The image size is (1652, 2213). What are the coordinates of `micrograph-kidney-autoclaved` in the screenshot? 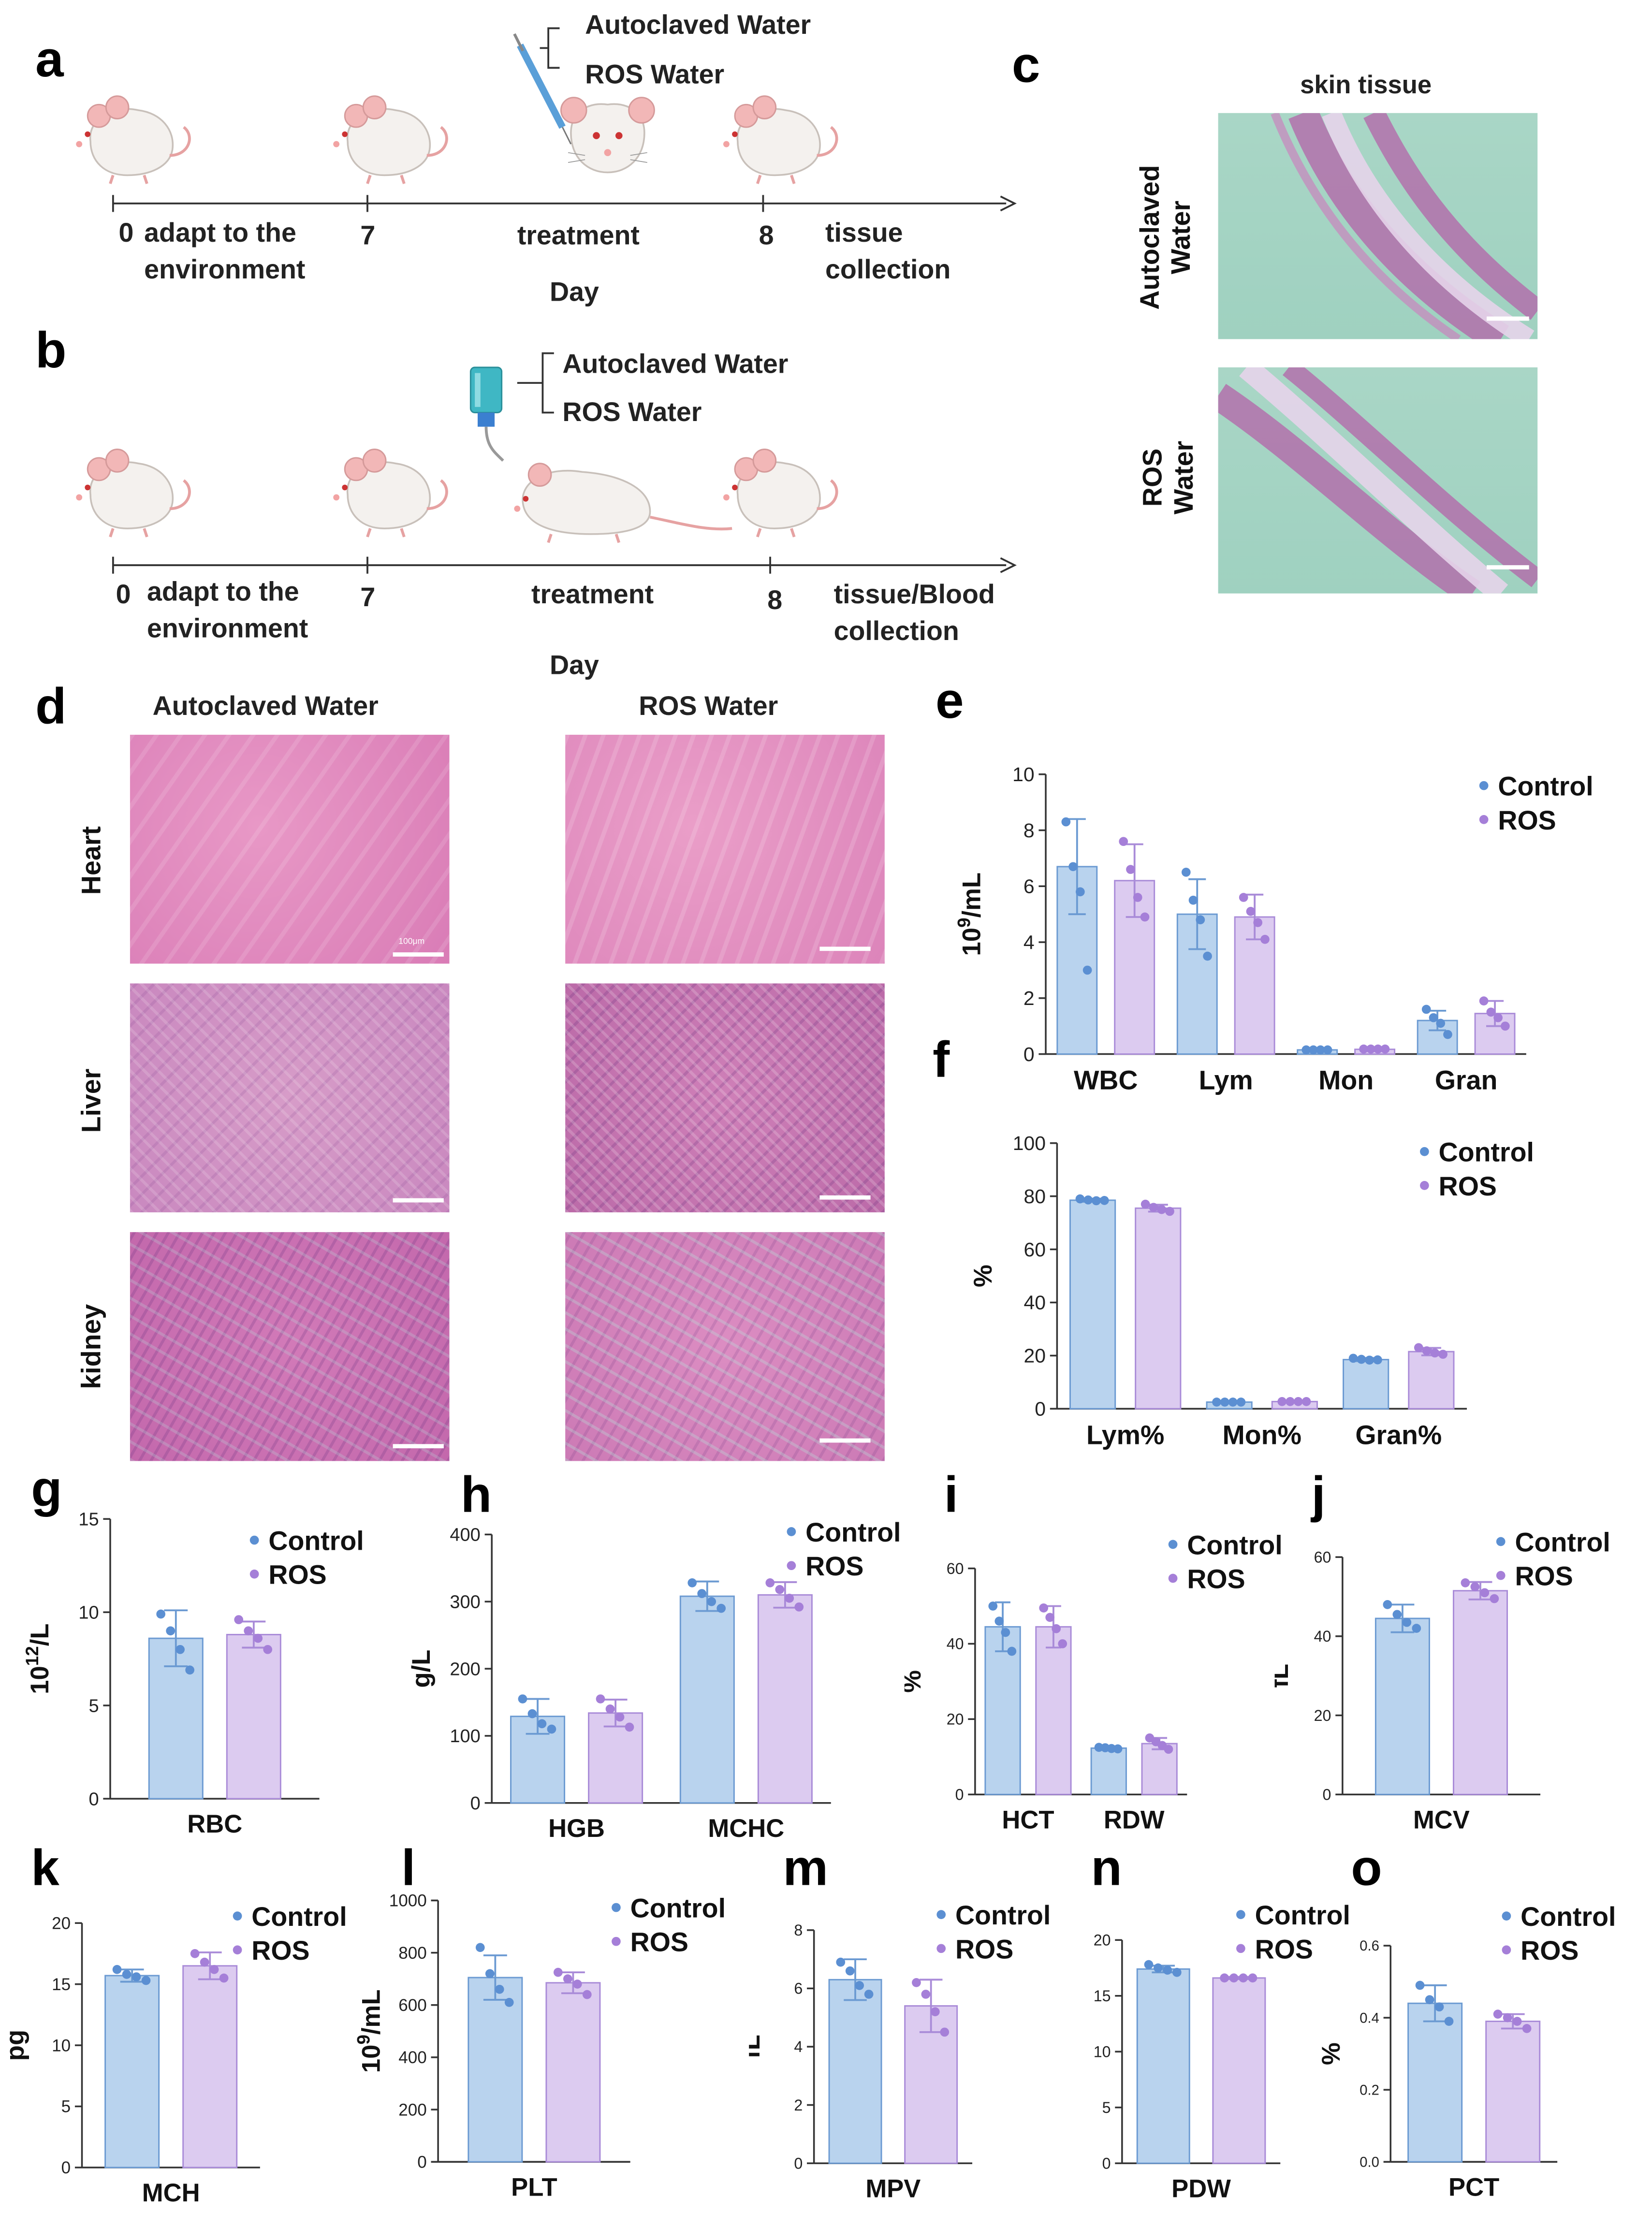 It's located at (290, 1347).